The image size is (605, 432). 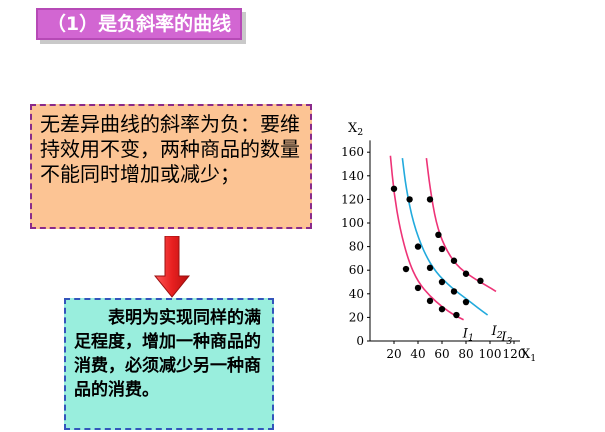 What do you see at coordinates (167, 354) in the screenshot?
I see `explanation-text: 表明为实现同样的满足程度，增加一种商品的消费，必须减少另一种商品的消费。` at bounding box center [167, 354].